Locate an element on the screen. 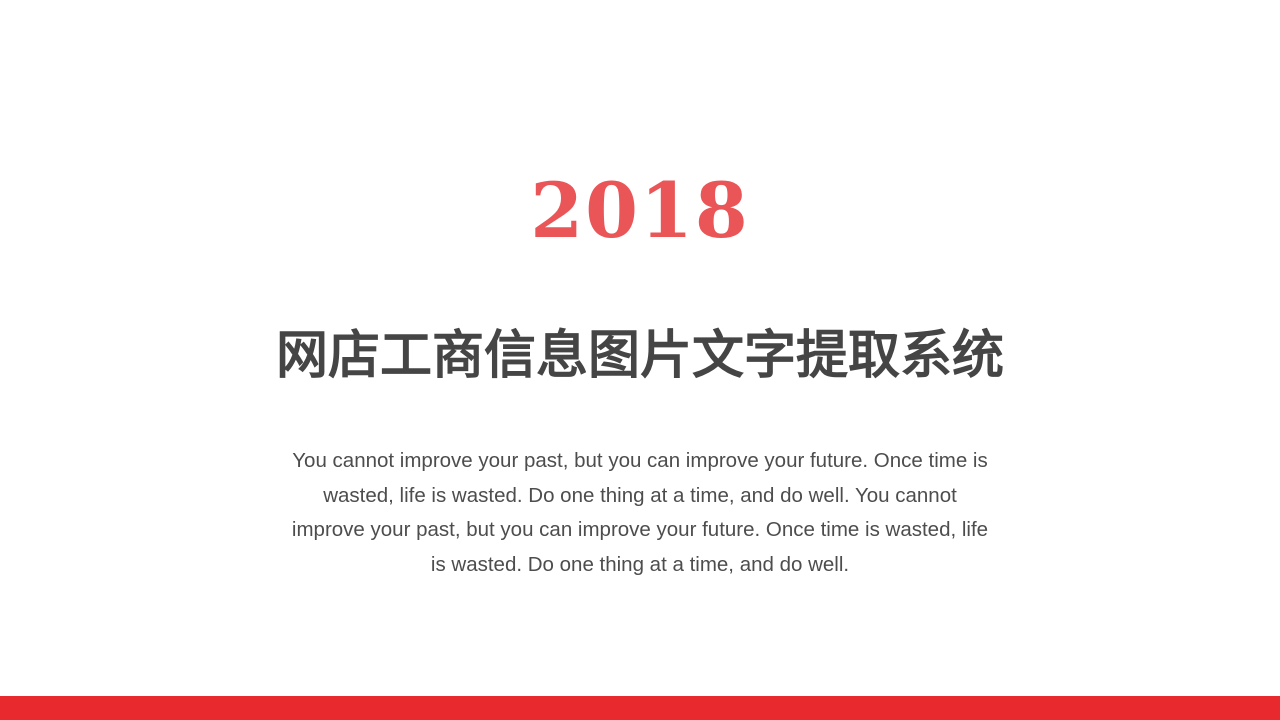 The width and height of the screenshot is (1280, 720). bottom-accent-bar is located at coordinates (640, 708).